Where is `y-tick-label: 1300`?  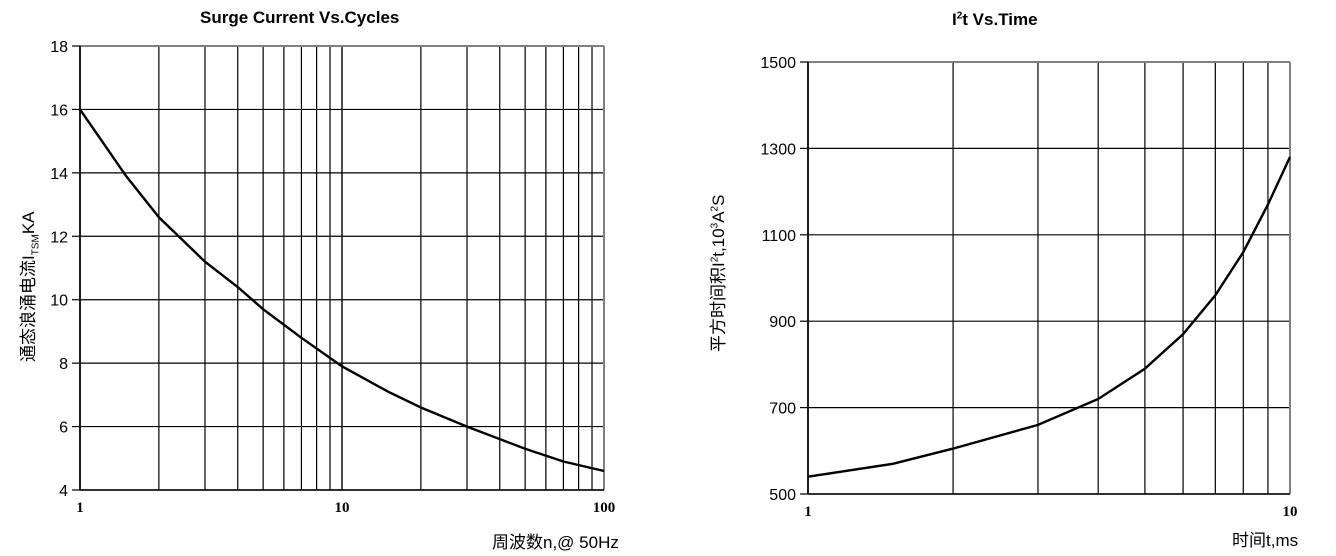
y-tick-label: 1300 is located at coordinates (778, 149).